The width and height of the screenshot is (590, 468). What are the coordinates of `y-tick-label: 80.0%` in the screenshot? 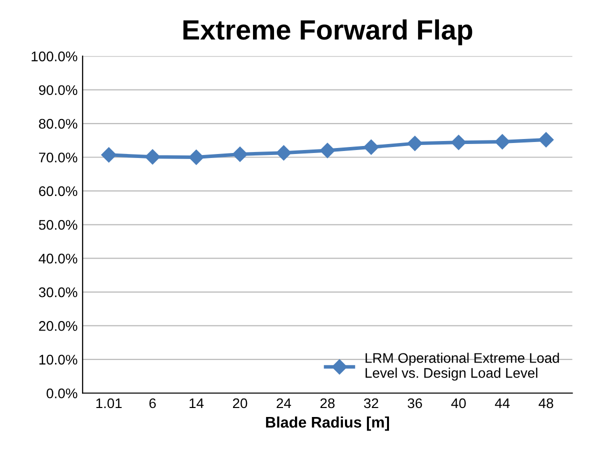 It's located at (58, 123).